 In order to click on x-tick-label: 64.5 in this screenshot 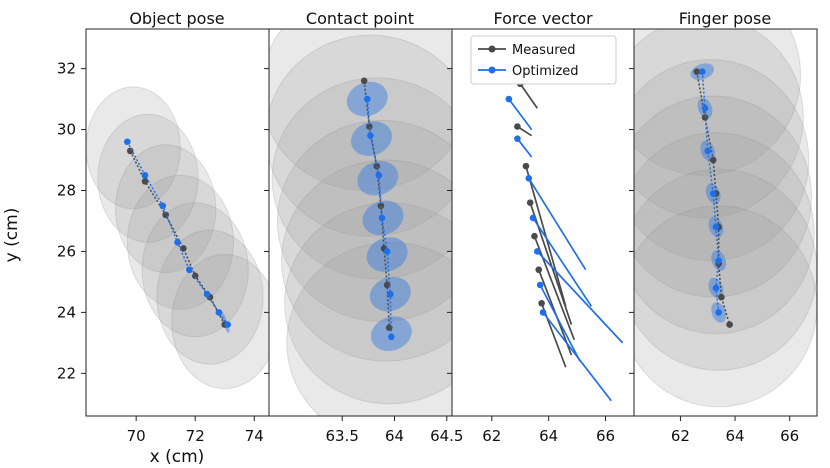, I will do `click(446, 436)`.